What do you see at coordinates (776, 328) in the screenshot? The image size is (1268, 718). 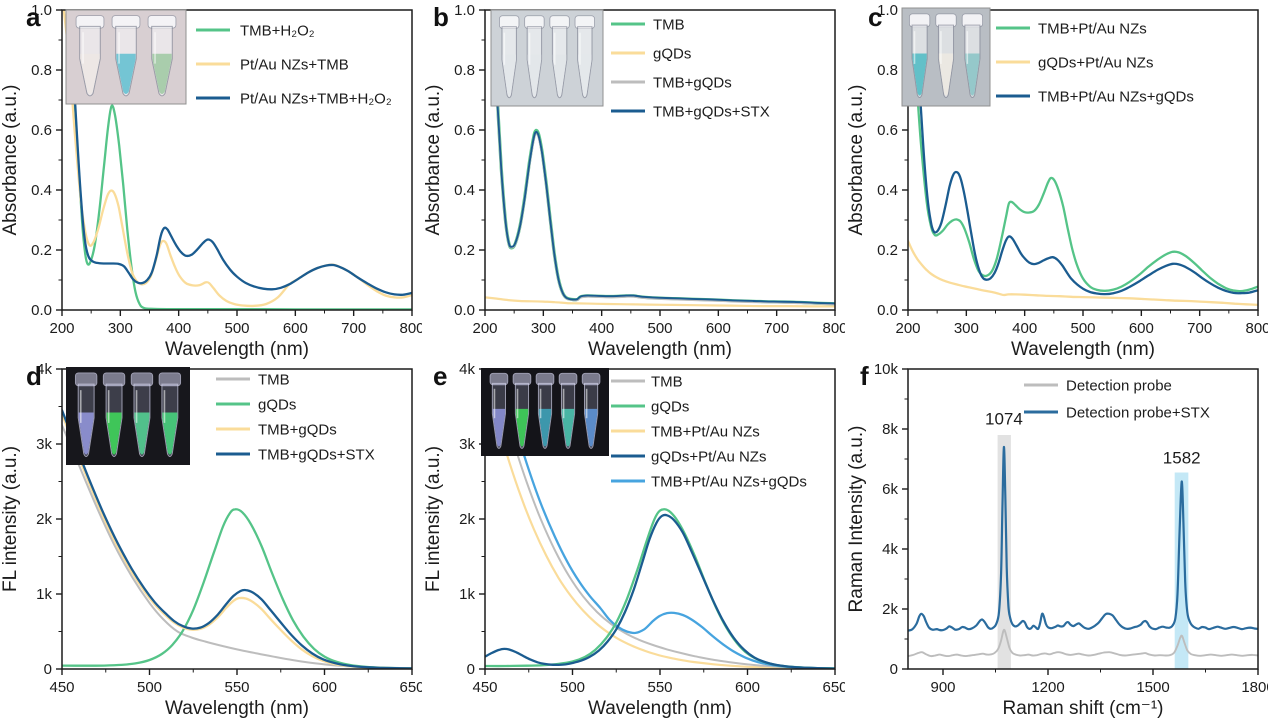 I see `x-tick-label: 700` at bounding box center [776, 328].